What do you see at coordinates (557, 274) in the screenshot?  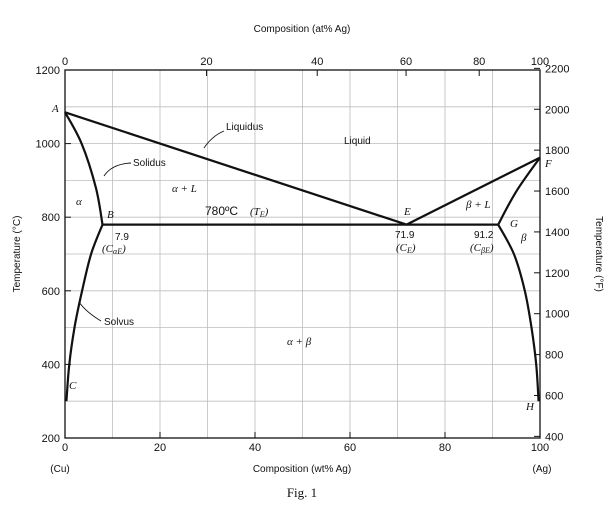 I see `y-right-tick-label: 1200` at bounding box center [557, 274].